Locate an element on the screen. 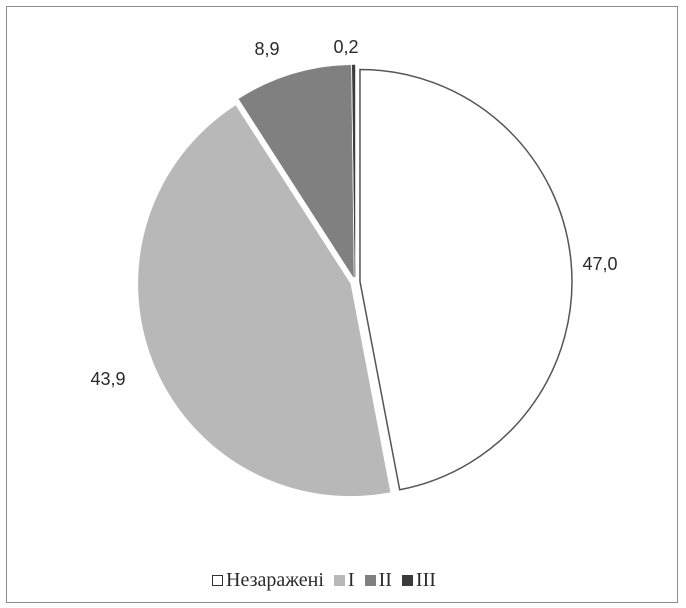  data-label-1: 47,0 is located at coordinates (599, 264).